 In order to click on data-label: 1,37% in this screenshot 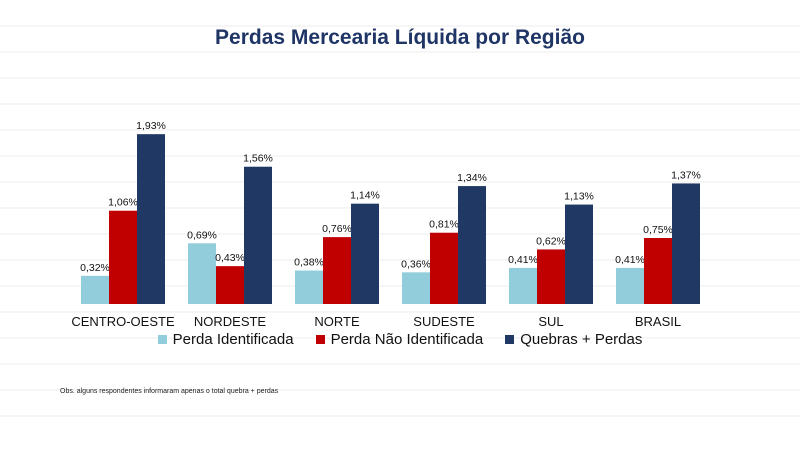, I will do `click(686, 175)`.